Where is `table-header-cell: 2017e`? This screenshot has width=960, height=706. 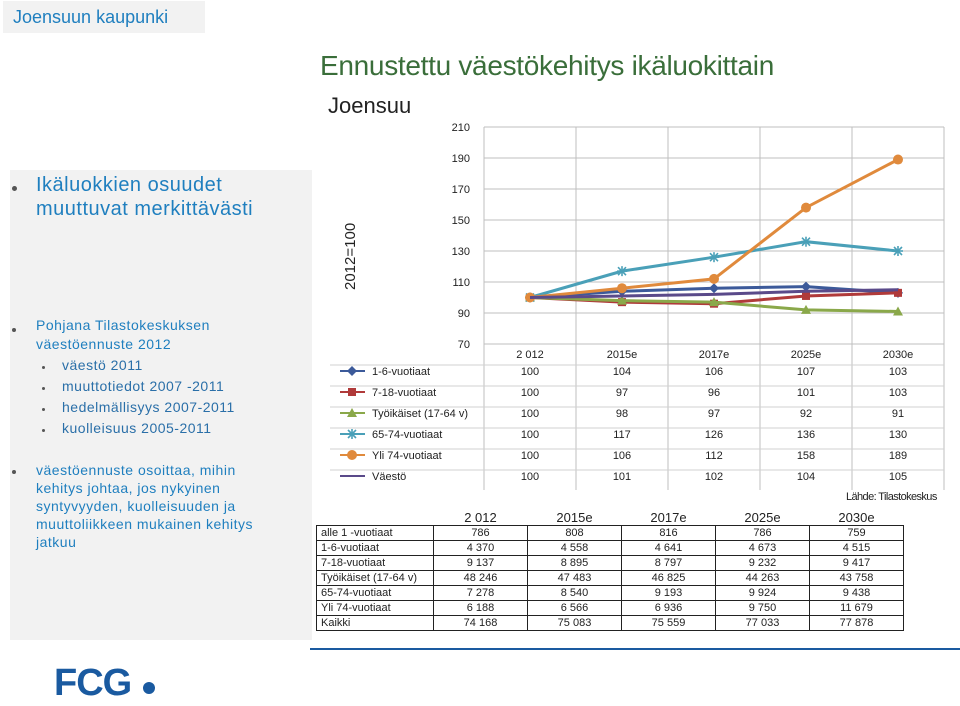
table-header-cell: 2017e is located at coordinates (668, 518).